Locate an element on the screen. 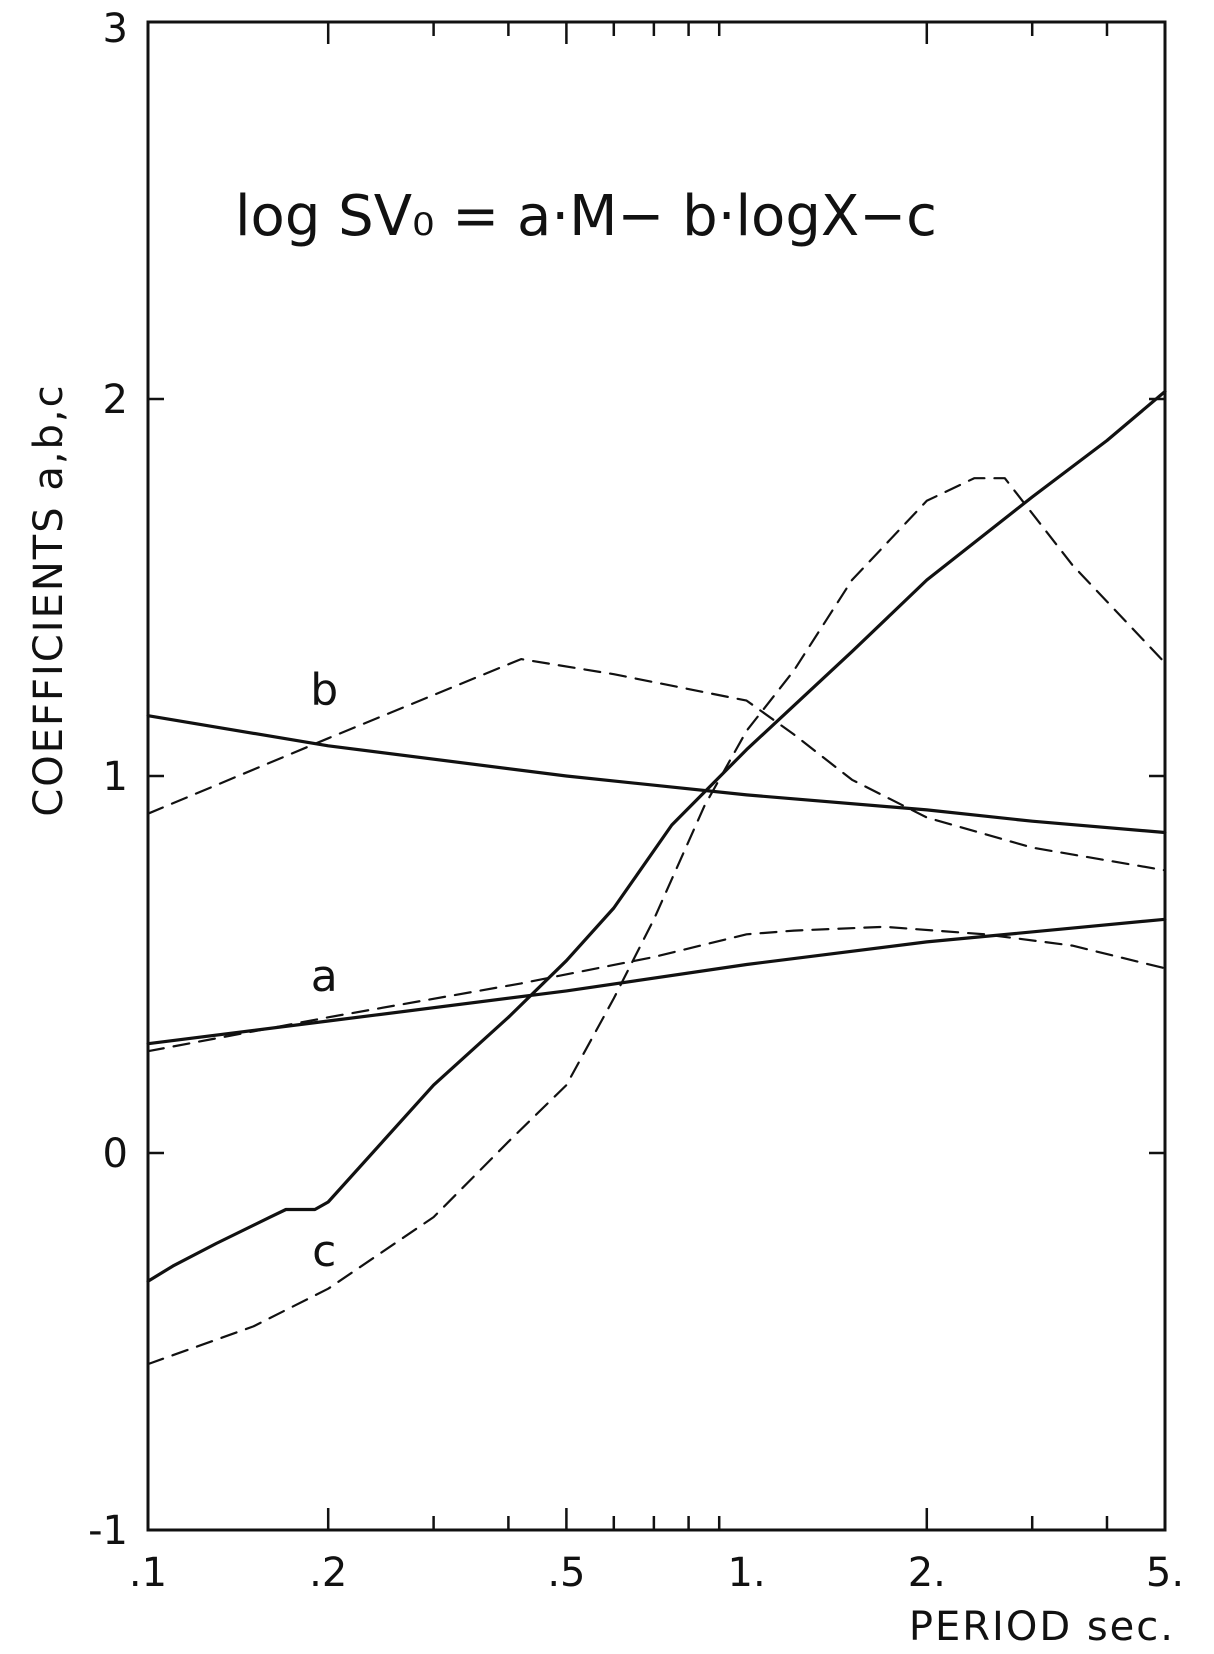 The width and height of the screenshot is (1214, 1654). curve-label-b: b is located at coordinates (324, 689).